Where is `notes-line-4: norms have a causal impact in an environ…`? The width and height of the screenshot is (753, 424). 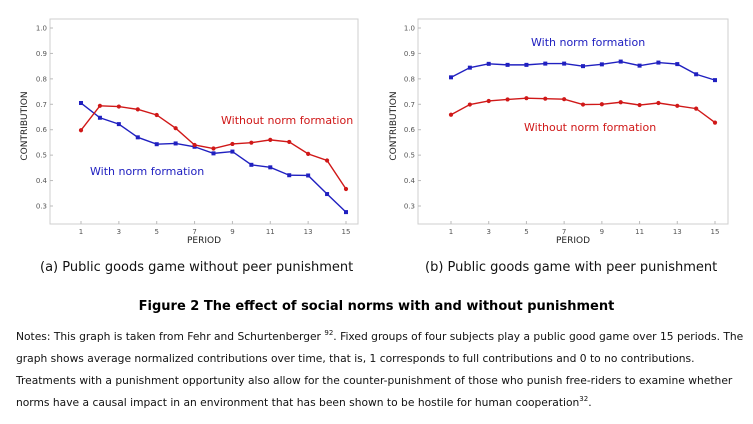 notes-line-4: norms have a causal impact in an environ… is located at coordinates (304, 402).